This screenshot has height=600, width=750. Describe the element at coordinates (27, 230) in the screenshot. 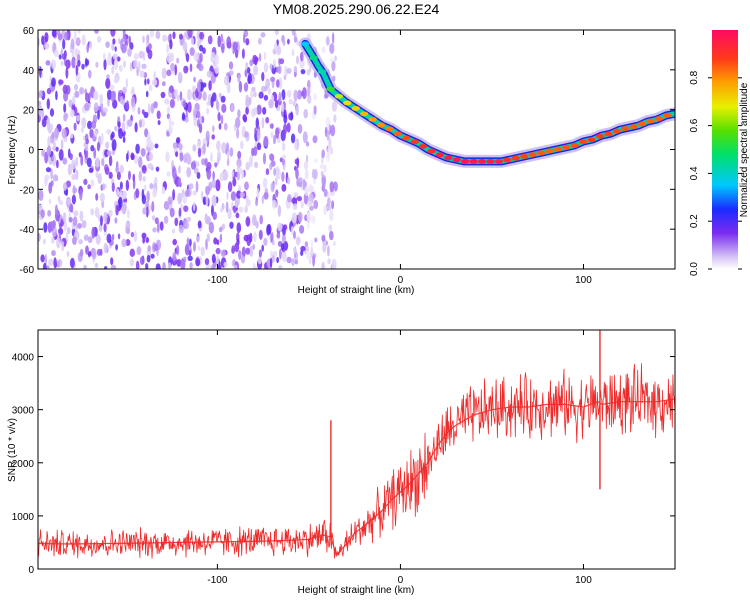

I see `y-tick-label: -40` at that location.